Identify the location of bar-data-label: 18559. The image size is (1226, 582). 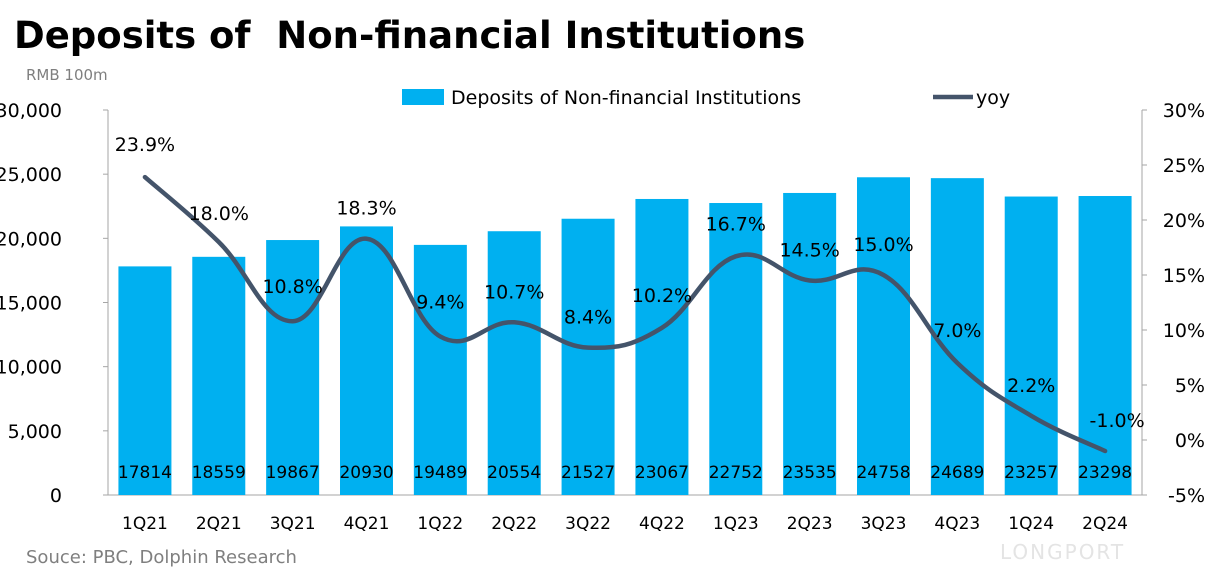
(219, 473).